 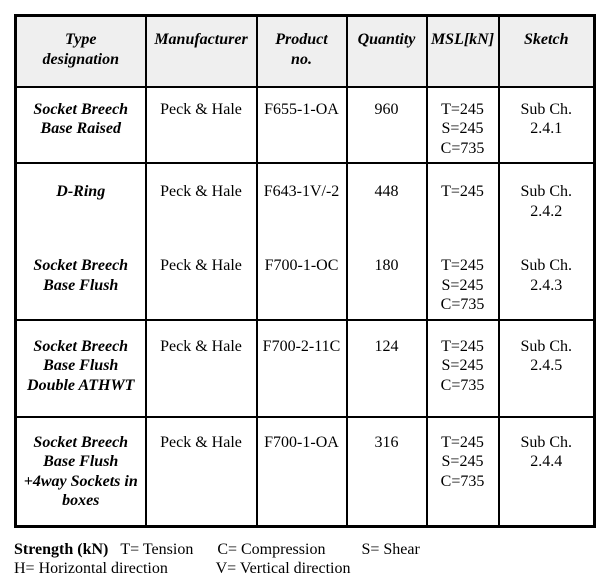 What do you see at coordinates (462, 200) in the screenshot?
I see `cell-msl: T=245` at bounding box center [462, 200].